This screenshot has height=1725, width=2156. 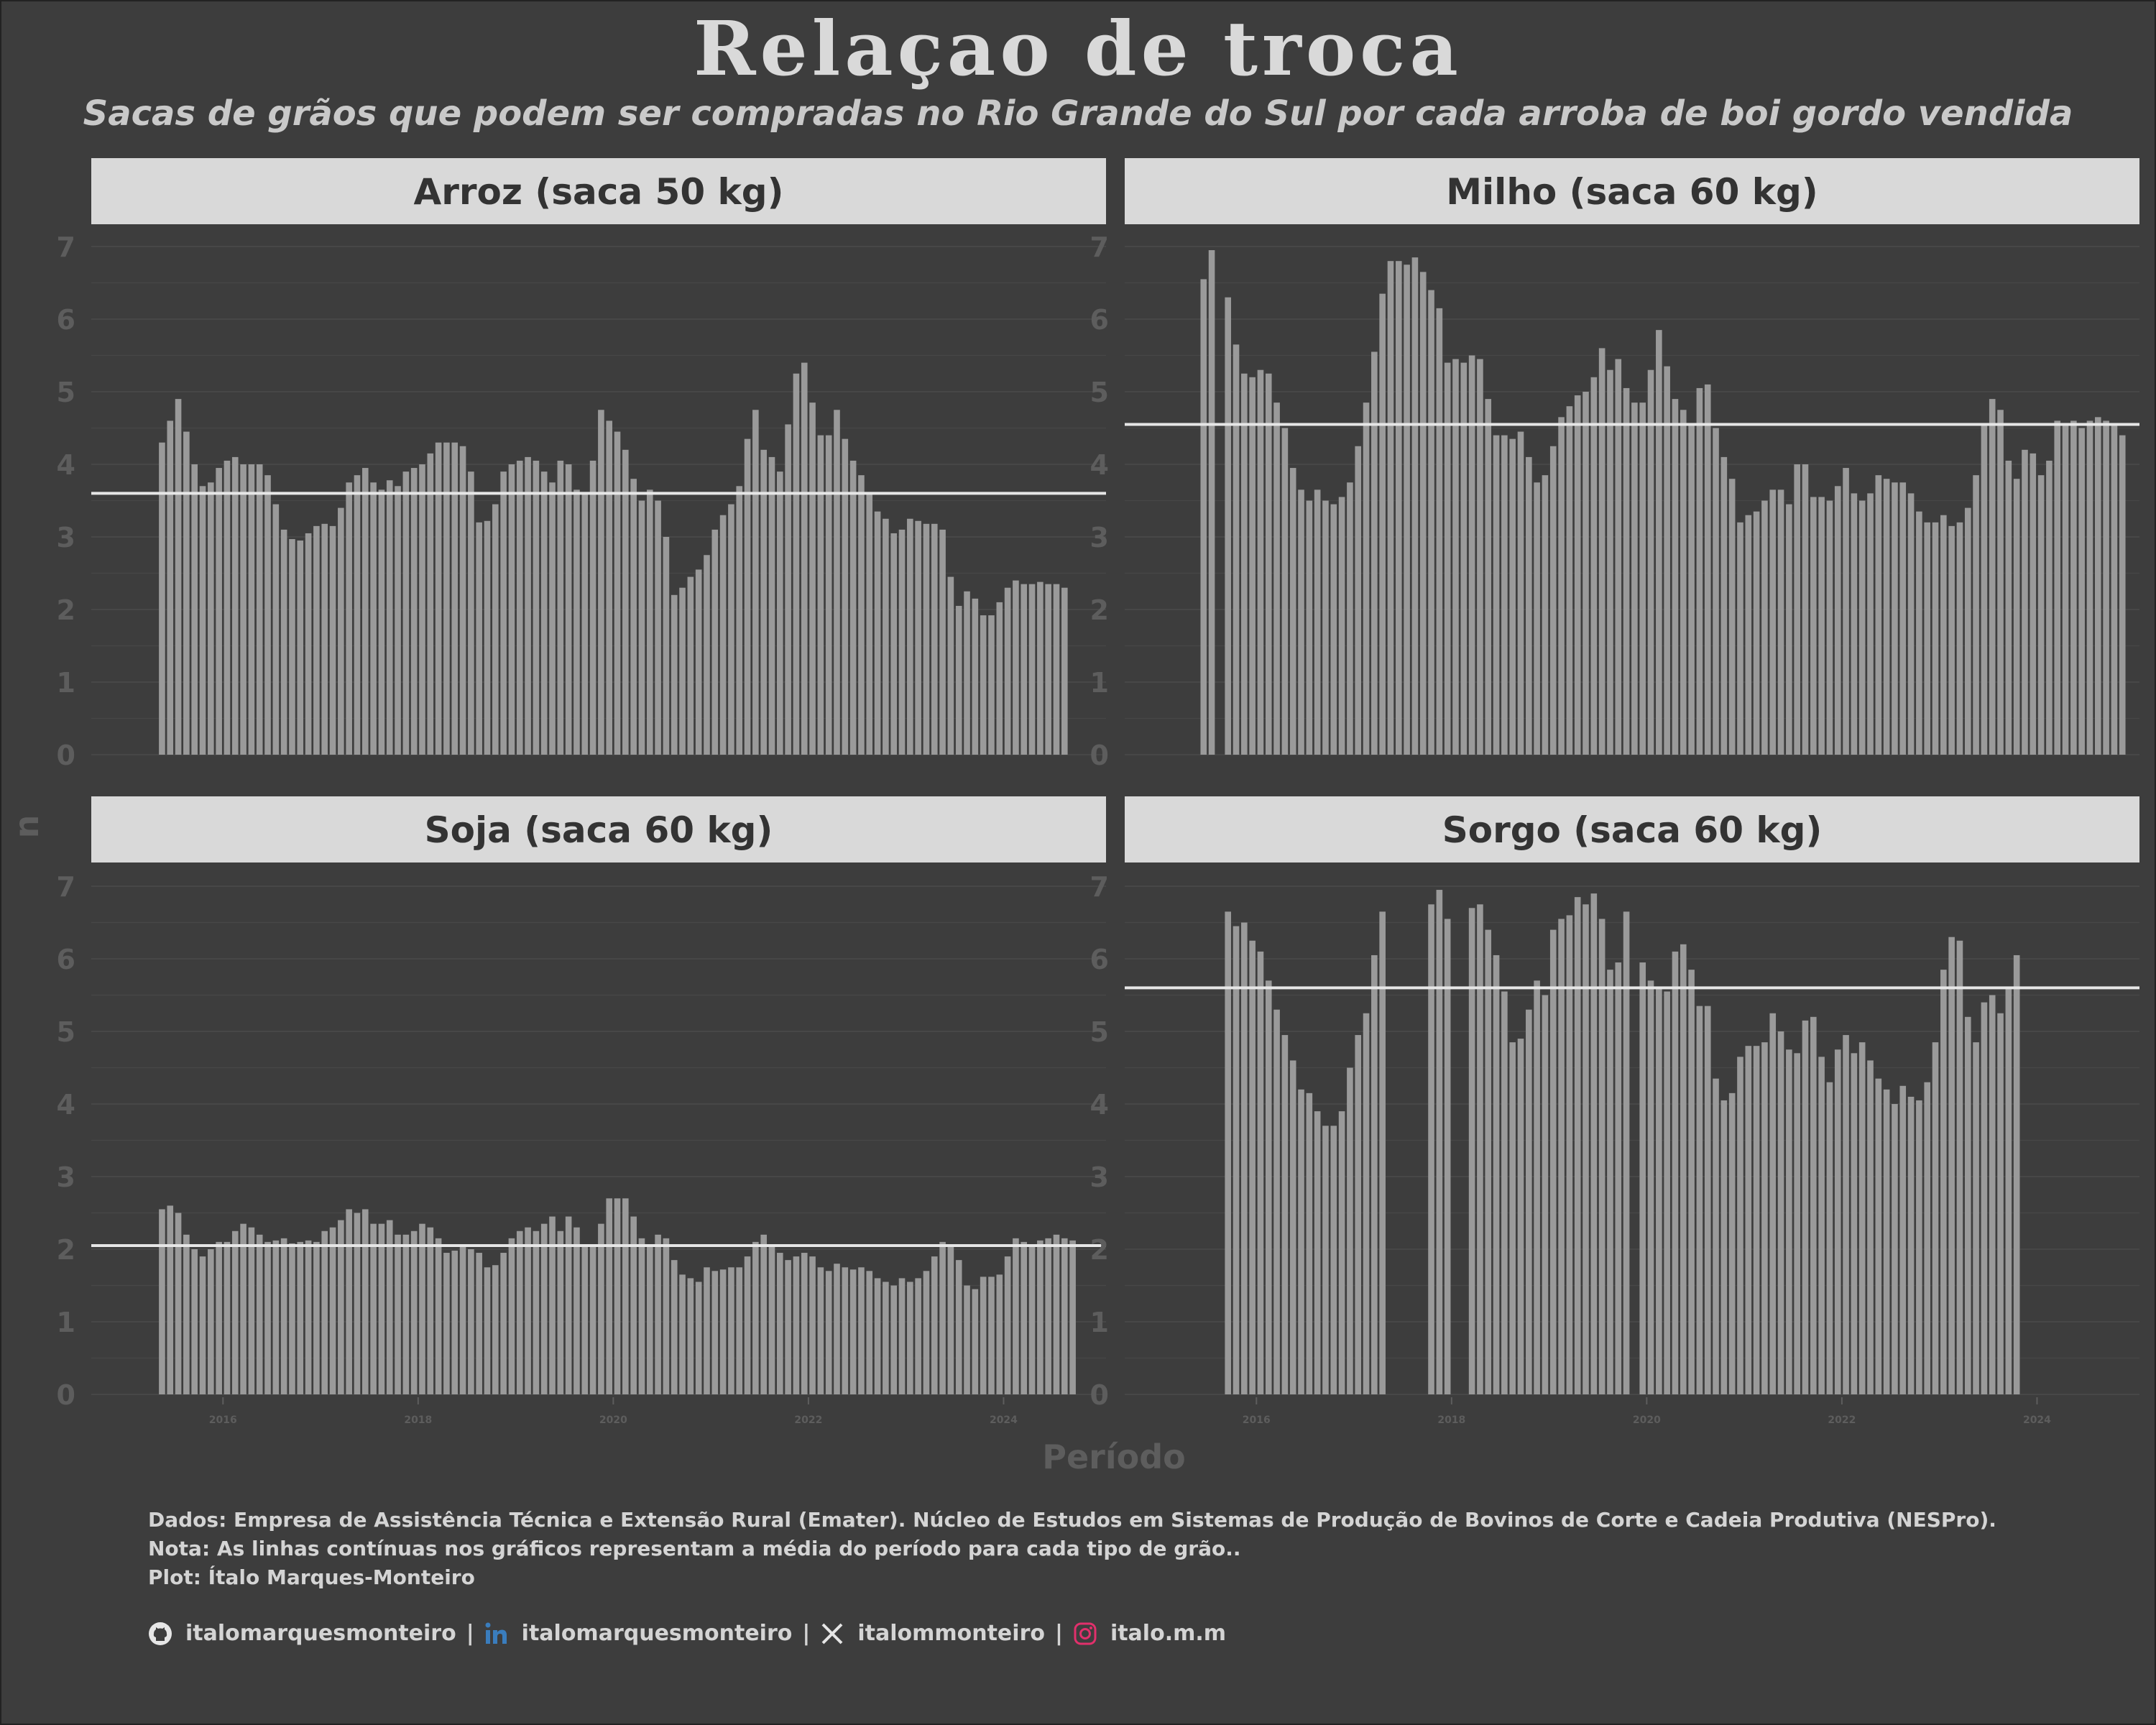 What do you see at coordinates (321, 1633) in the screenshot?
I see `github-handle: italomarquesmonteiro` at bounding box center [321, 1633].